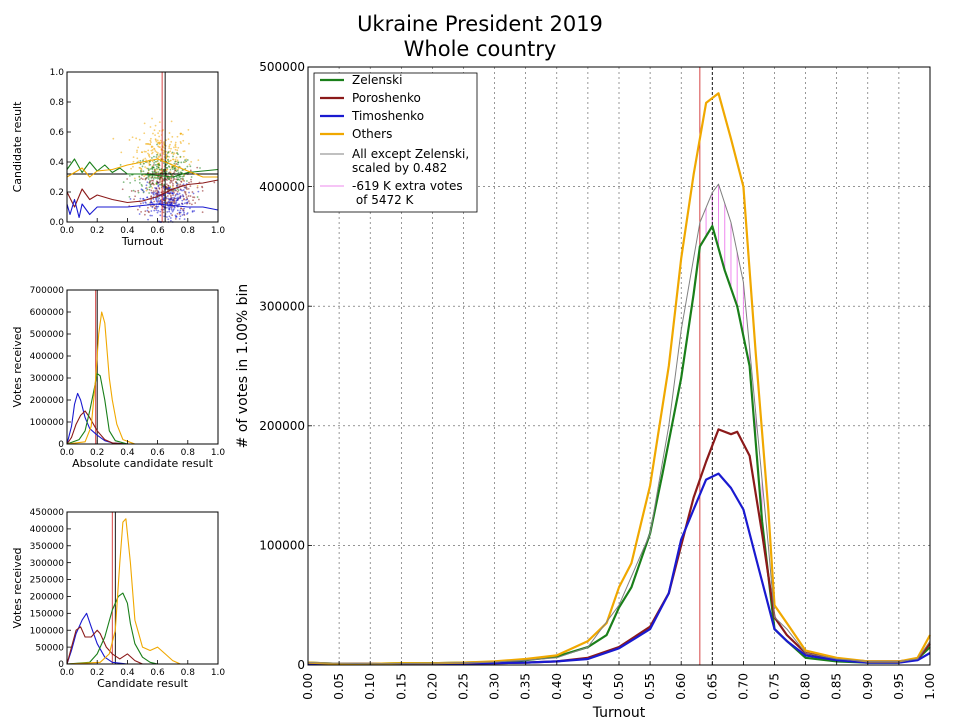 This screenshot has width=960, height=720. Describe the element at coordinates (282, 426) in the screenshot. I see `y-tick-label: 200000` at that location.